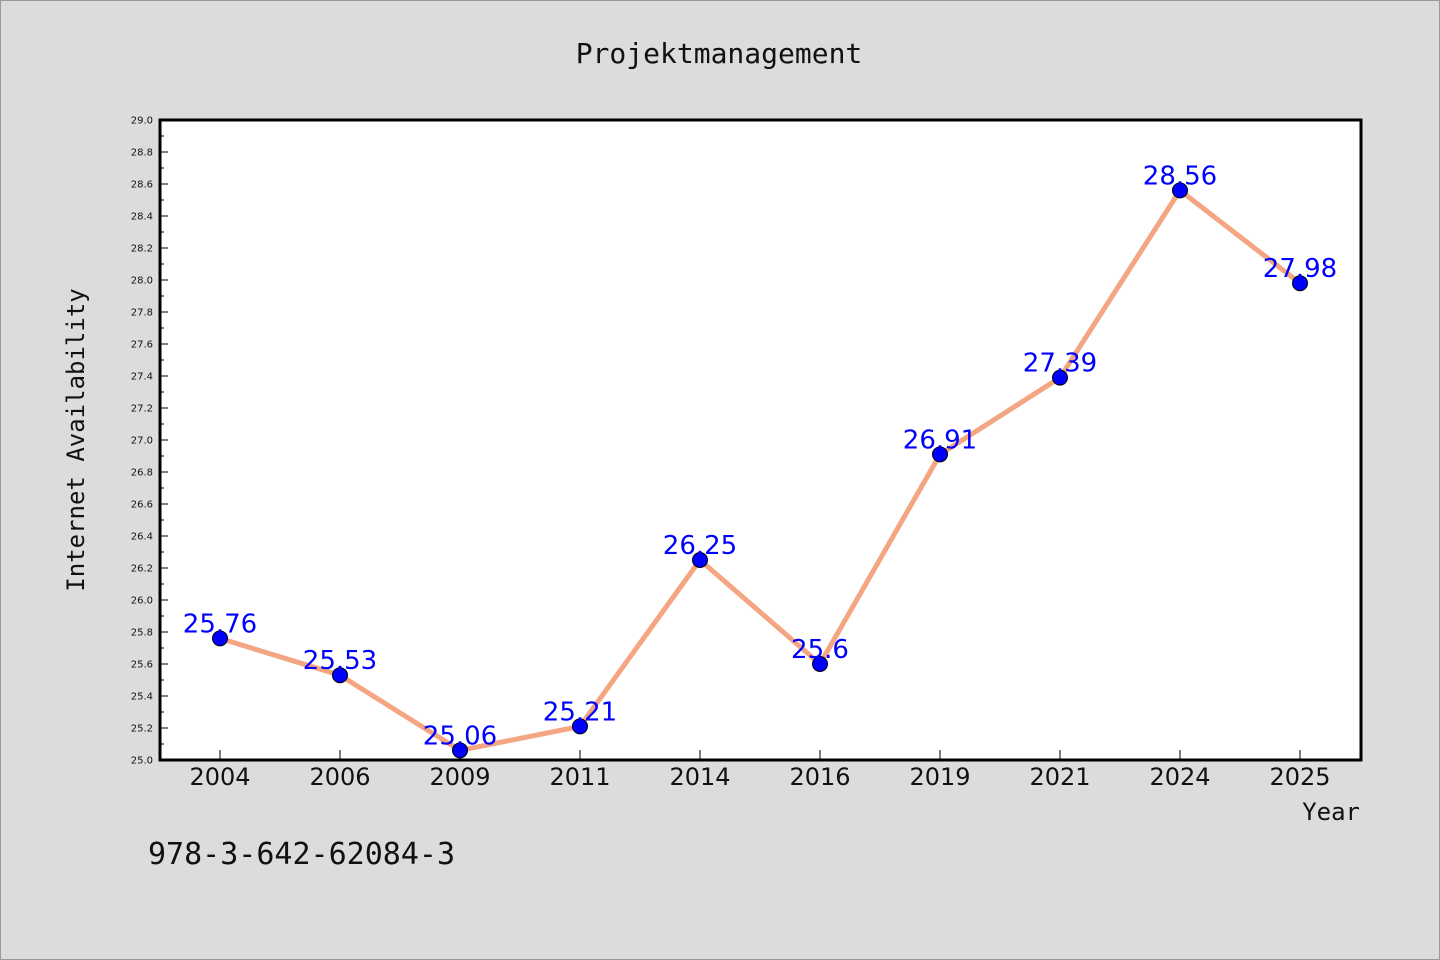 The image size is (1440, 960). I want to click on y-tick-label: 28.4, so click(142, 217).